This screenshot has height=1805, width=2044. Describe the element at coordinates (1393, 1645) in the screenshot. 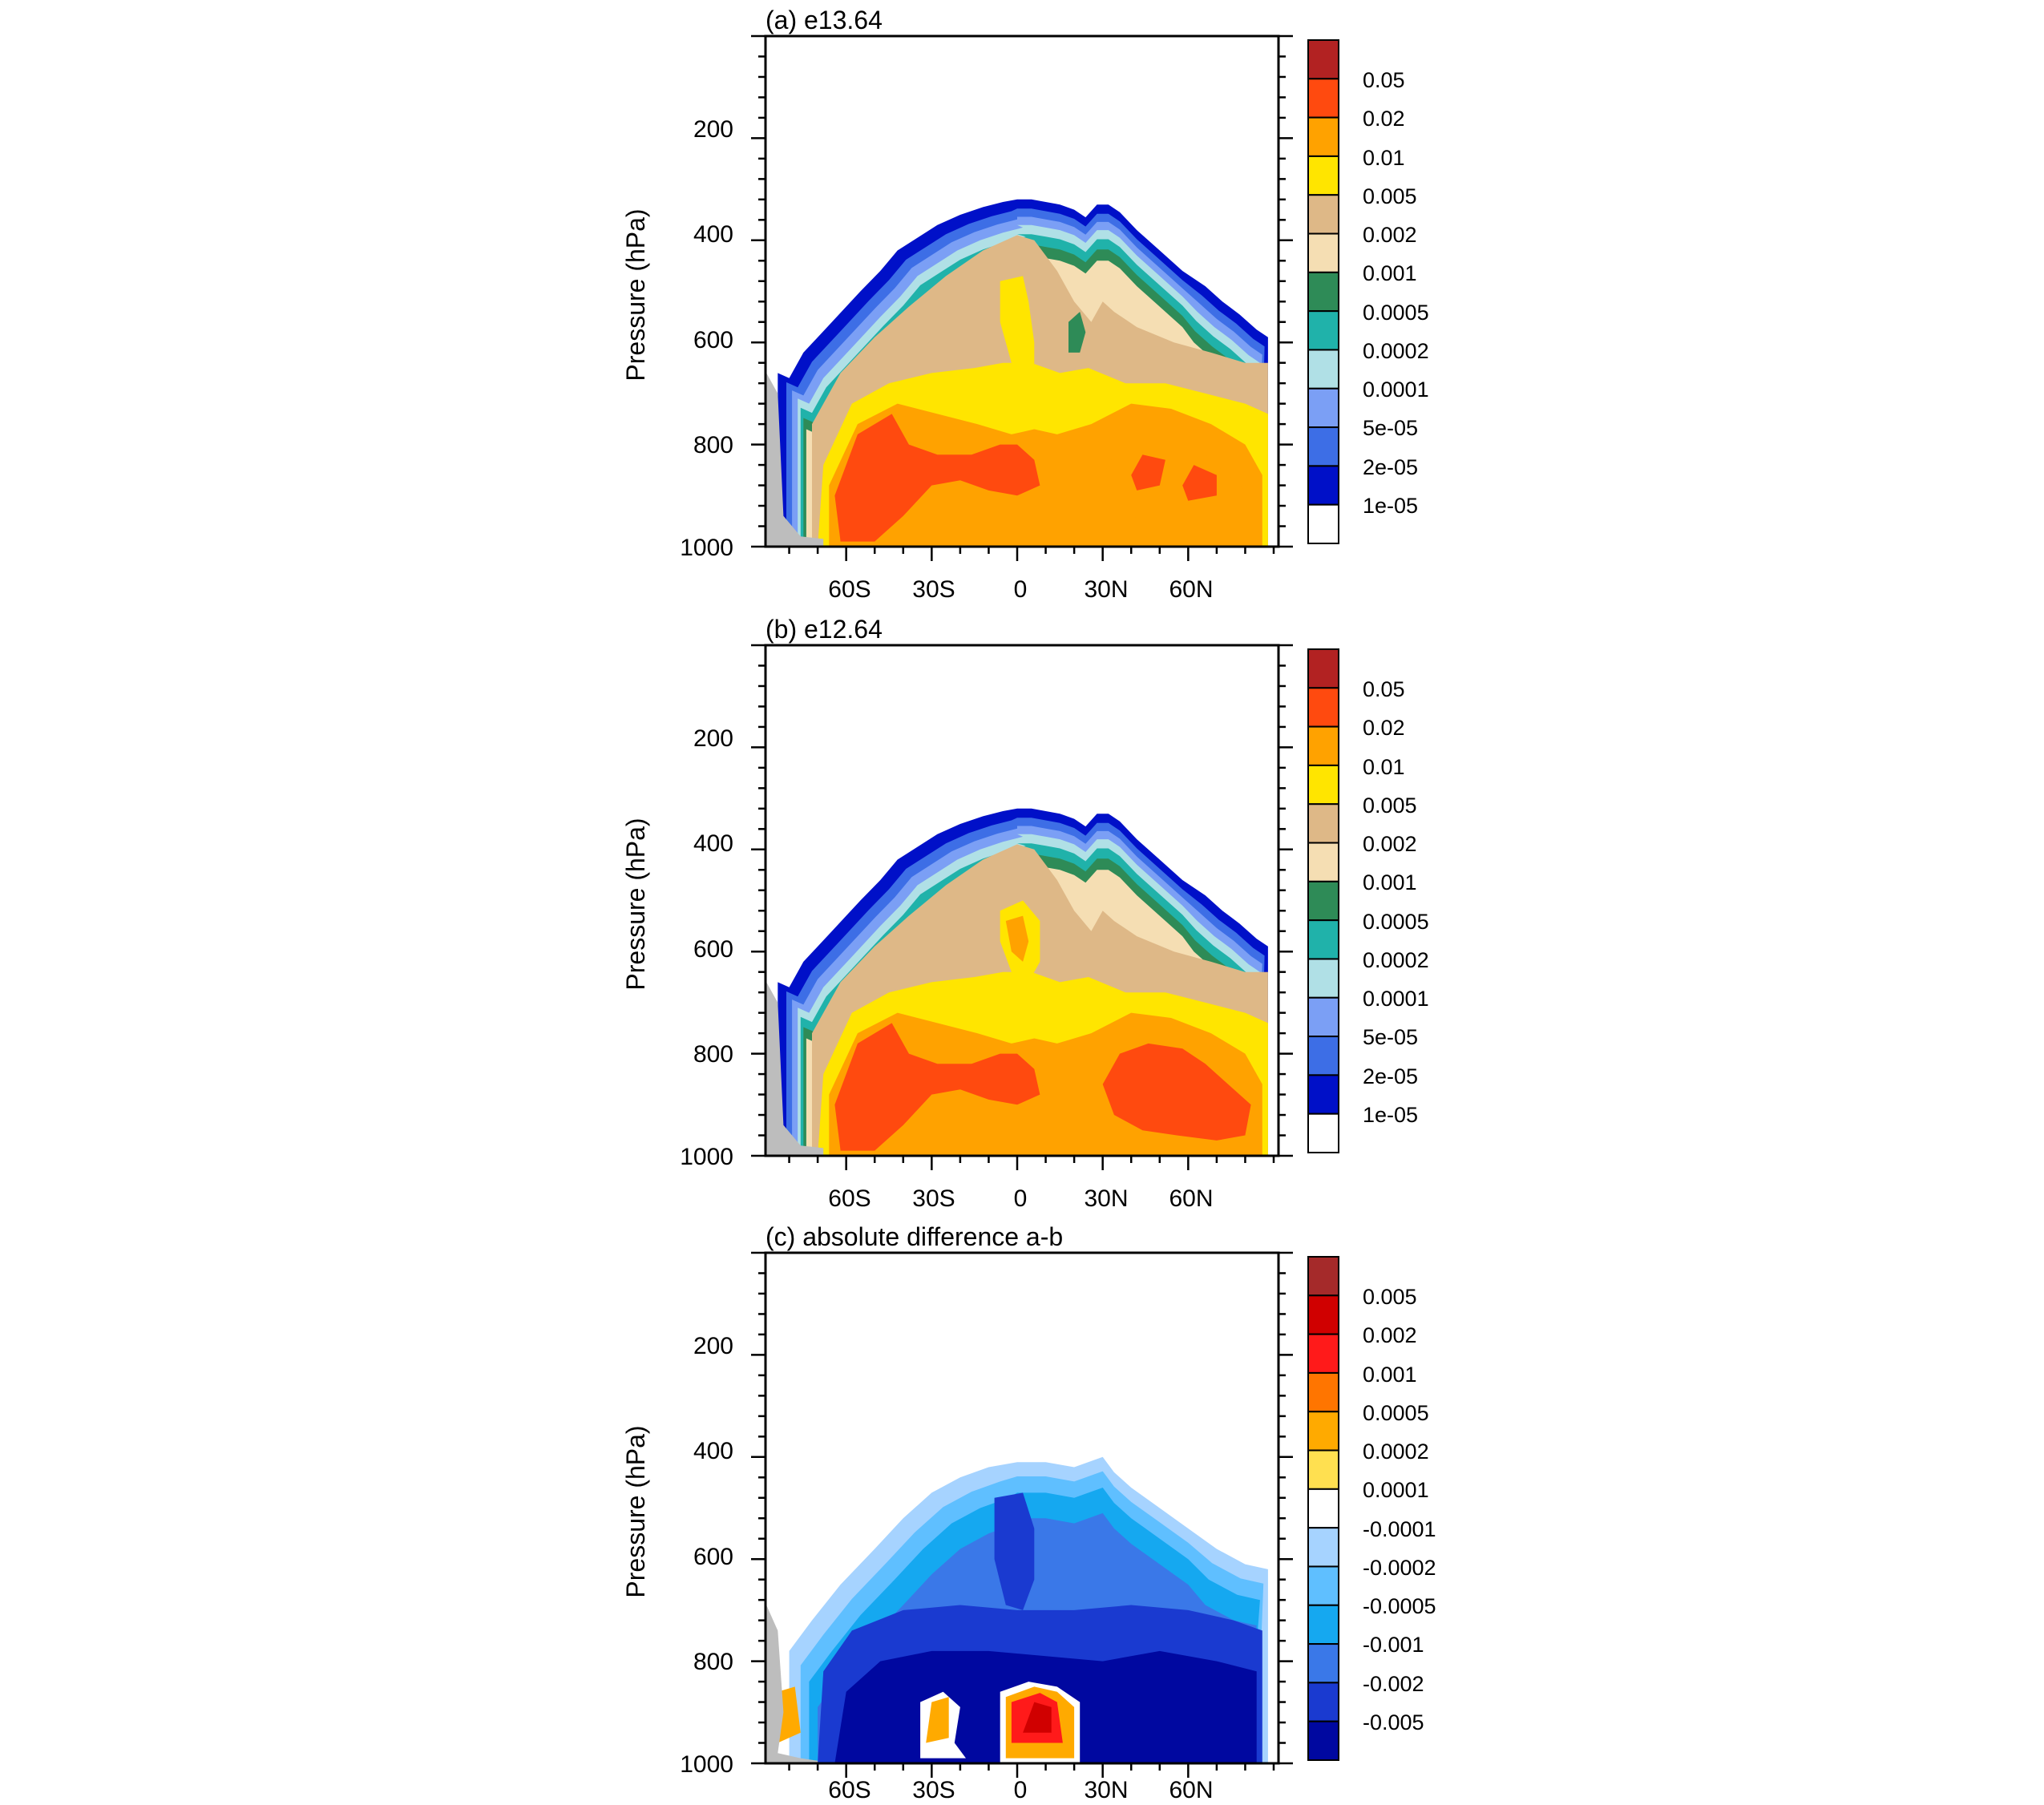

I see `colorbar-label: -0.001` at that location.